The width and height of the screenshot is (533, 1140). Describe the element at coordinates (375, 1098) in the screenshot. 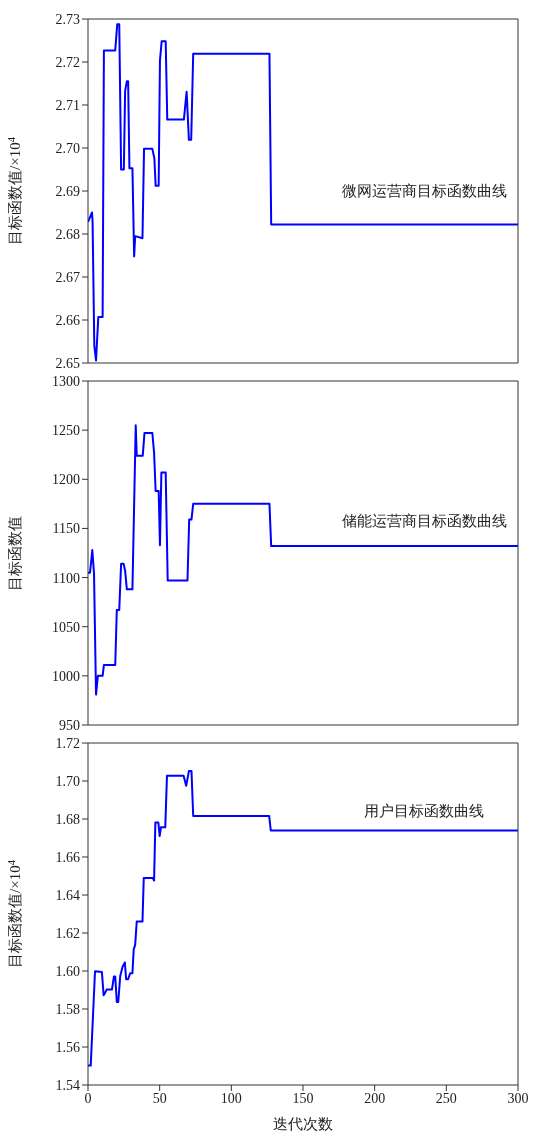

I see `x-tick-label: 200` at that location.